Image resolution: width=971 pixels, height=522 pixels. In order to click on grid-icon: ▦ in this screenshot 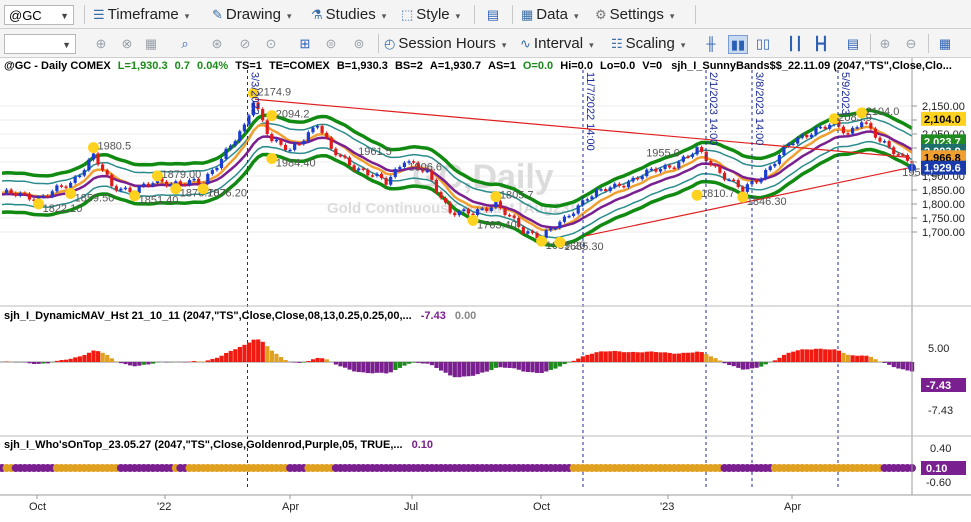, I will do `click(151, 43)`.